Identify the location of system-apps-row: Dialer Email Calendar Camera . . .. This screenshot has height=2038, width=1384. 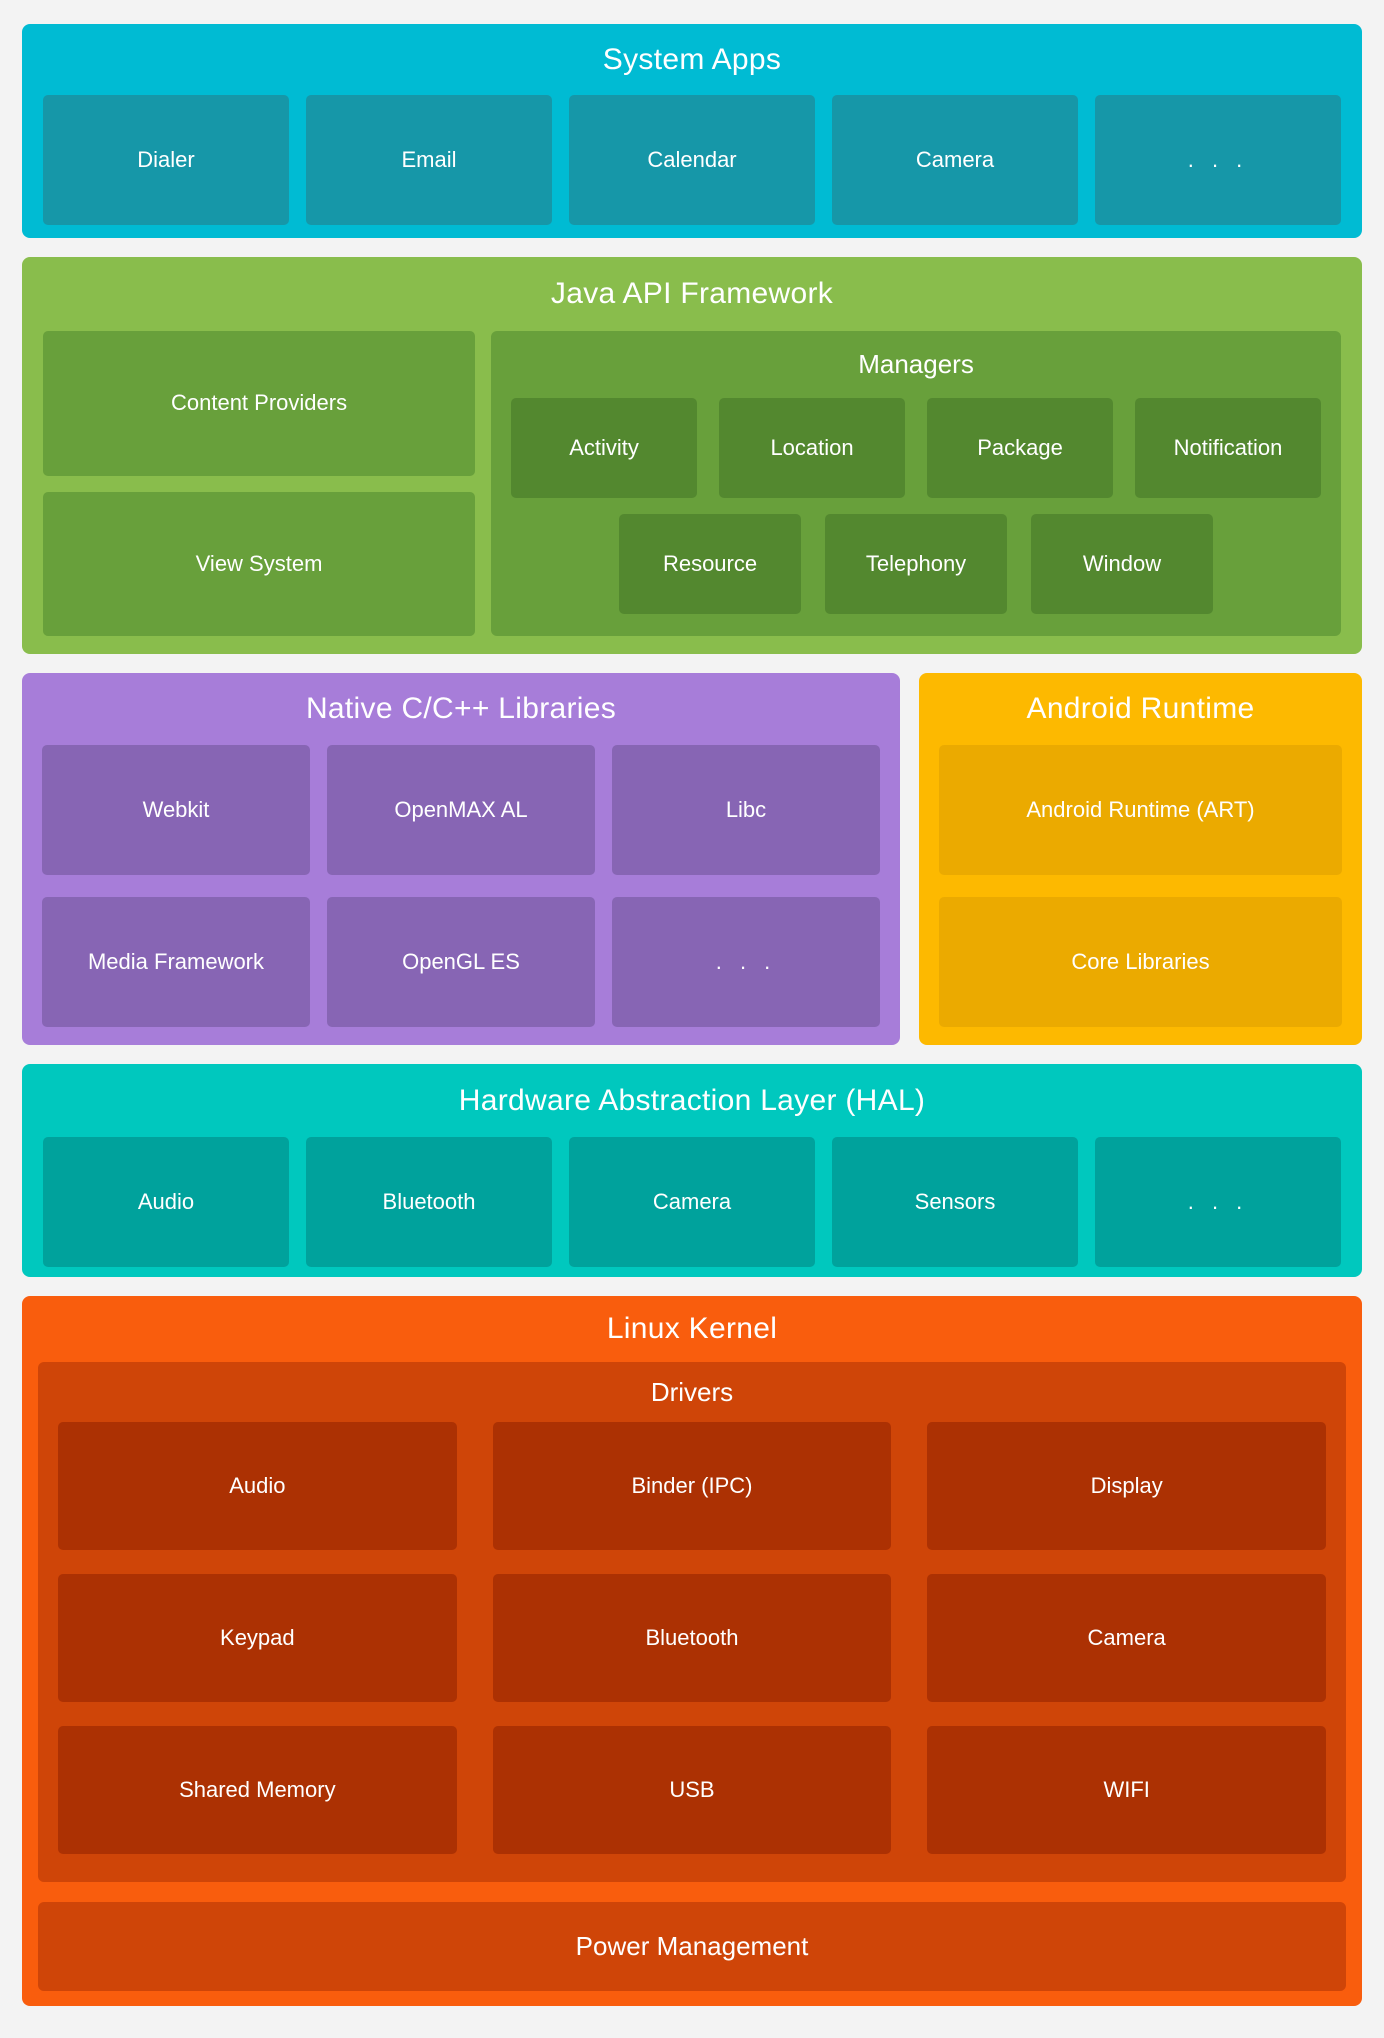
(692, 160).